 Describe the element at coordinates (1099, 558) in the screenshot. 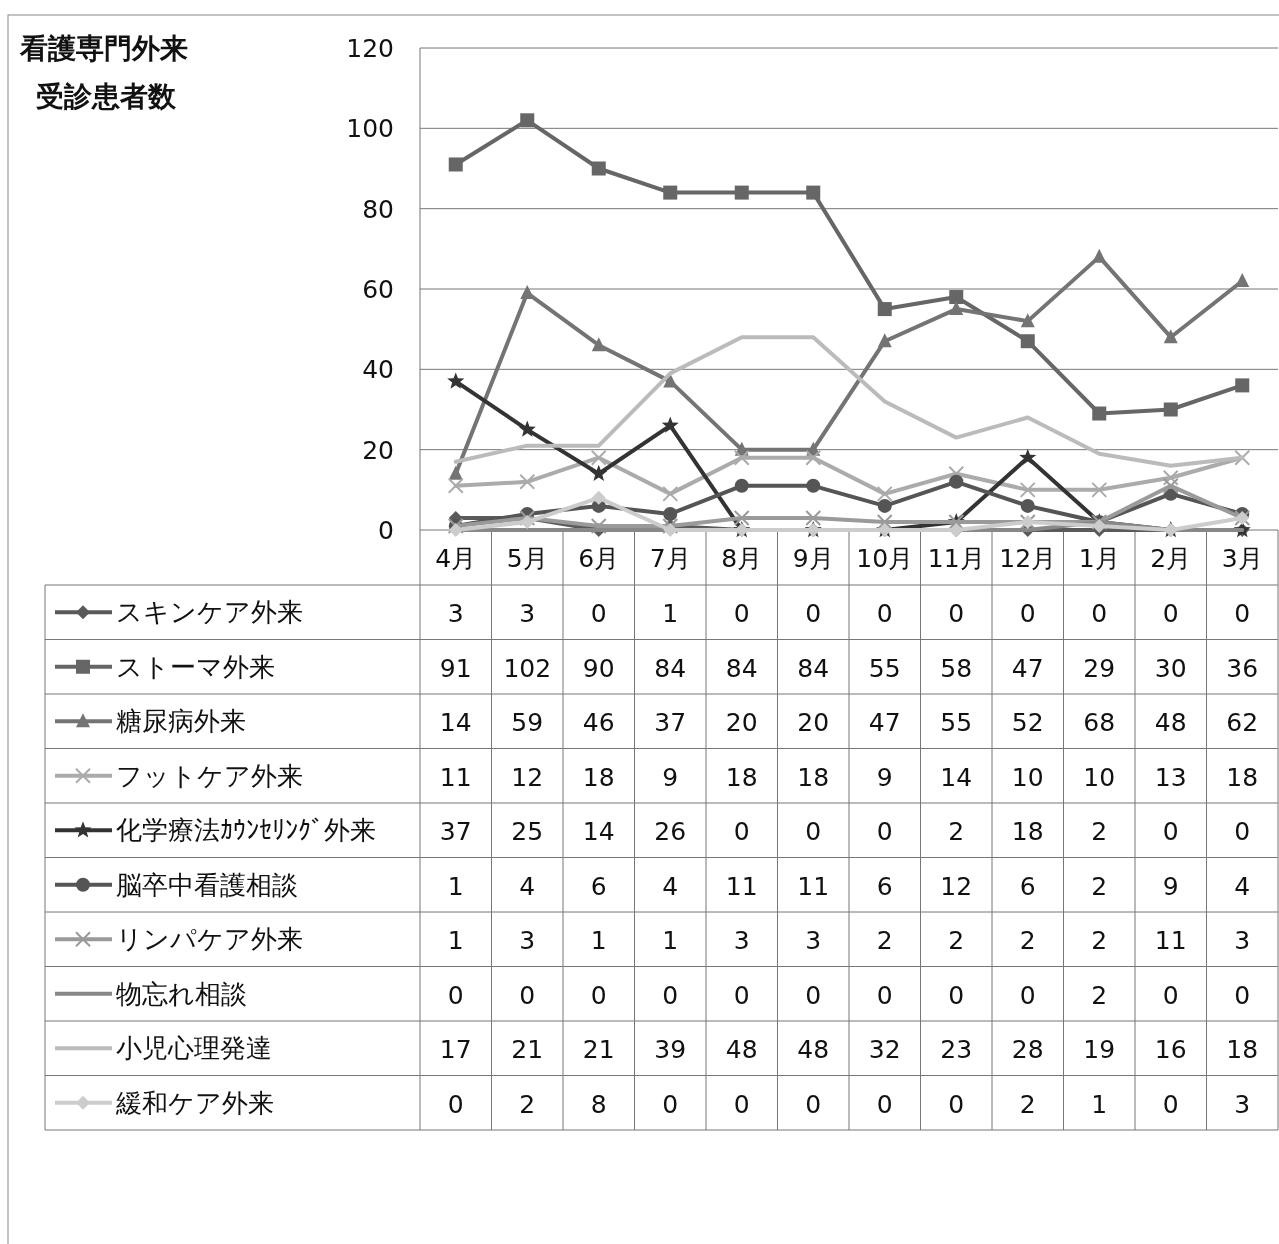

I see `x-tick-label: 1月` at that location.